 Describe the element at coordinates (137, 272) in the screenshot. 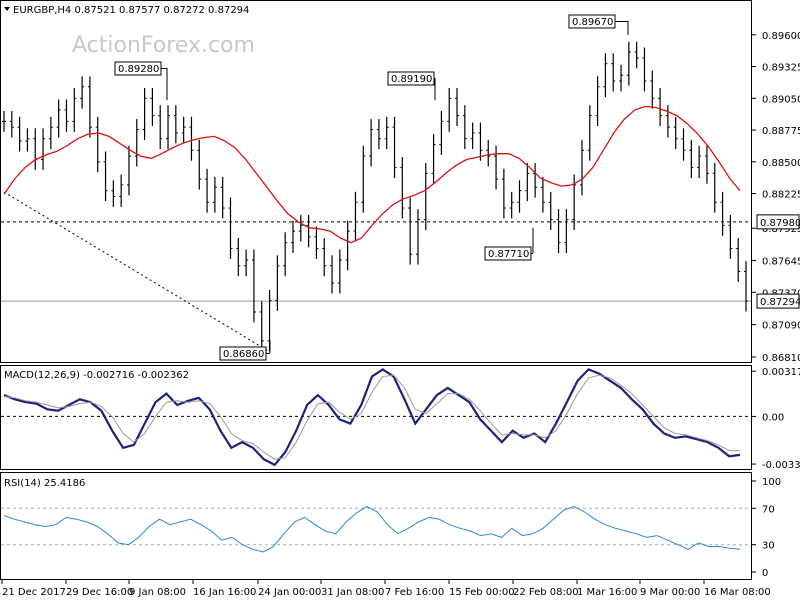

I see `trendline` at that location.